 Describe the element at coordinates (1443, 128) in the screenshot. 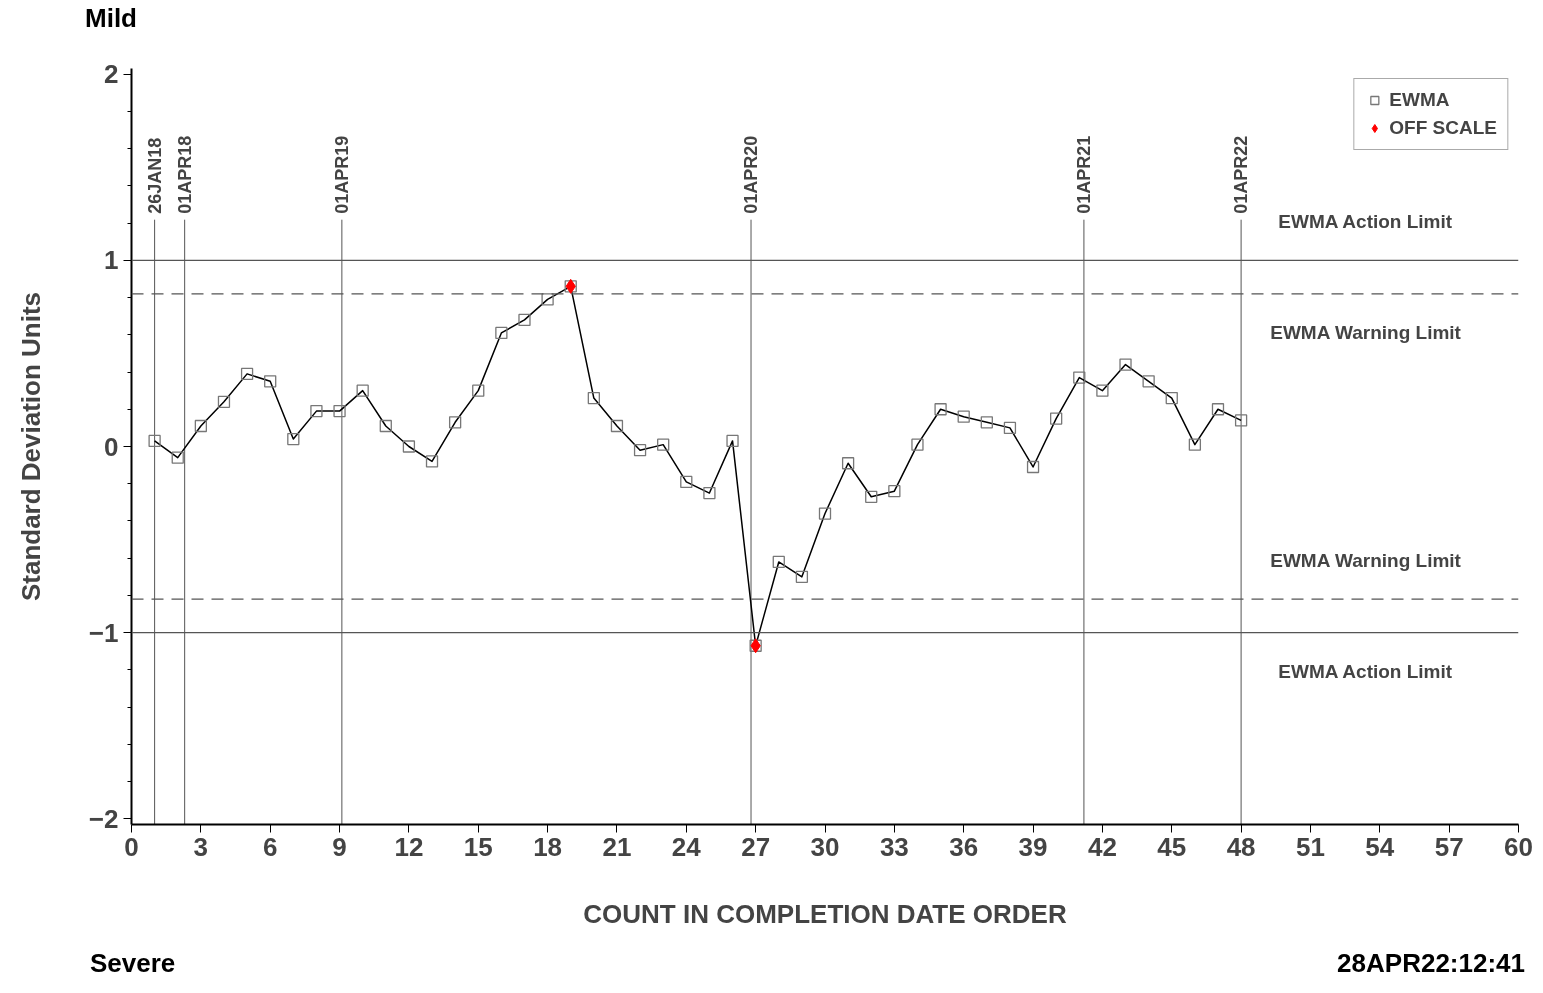

I see `legend-label: OFF SCALE` at that location.